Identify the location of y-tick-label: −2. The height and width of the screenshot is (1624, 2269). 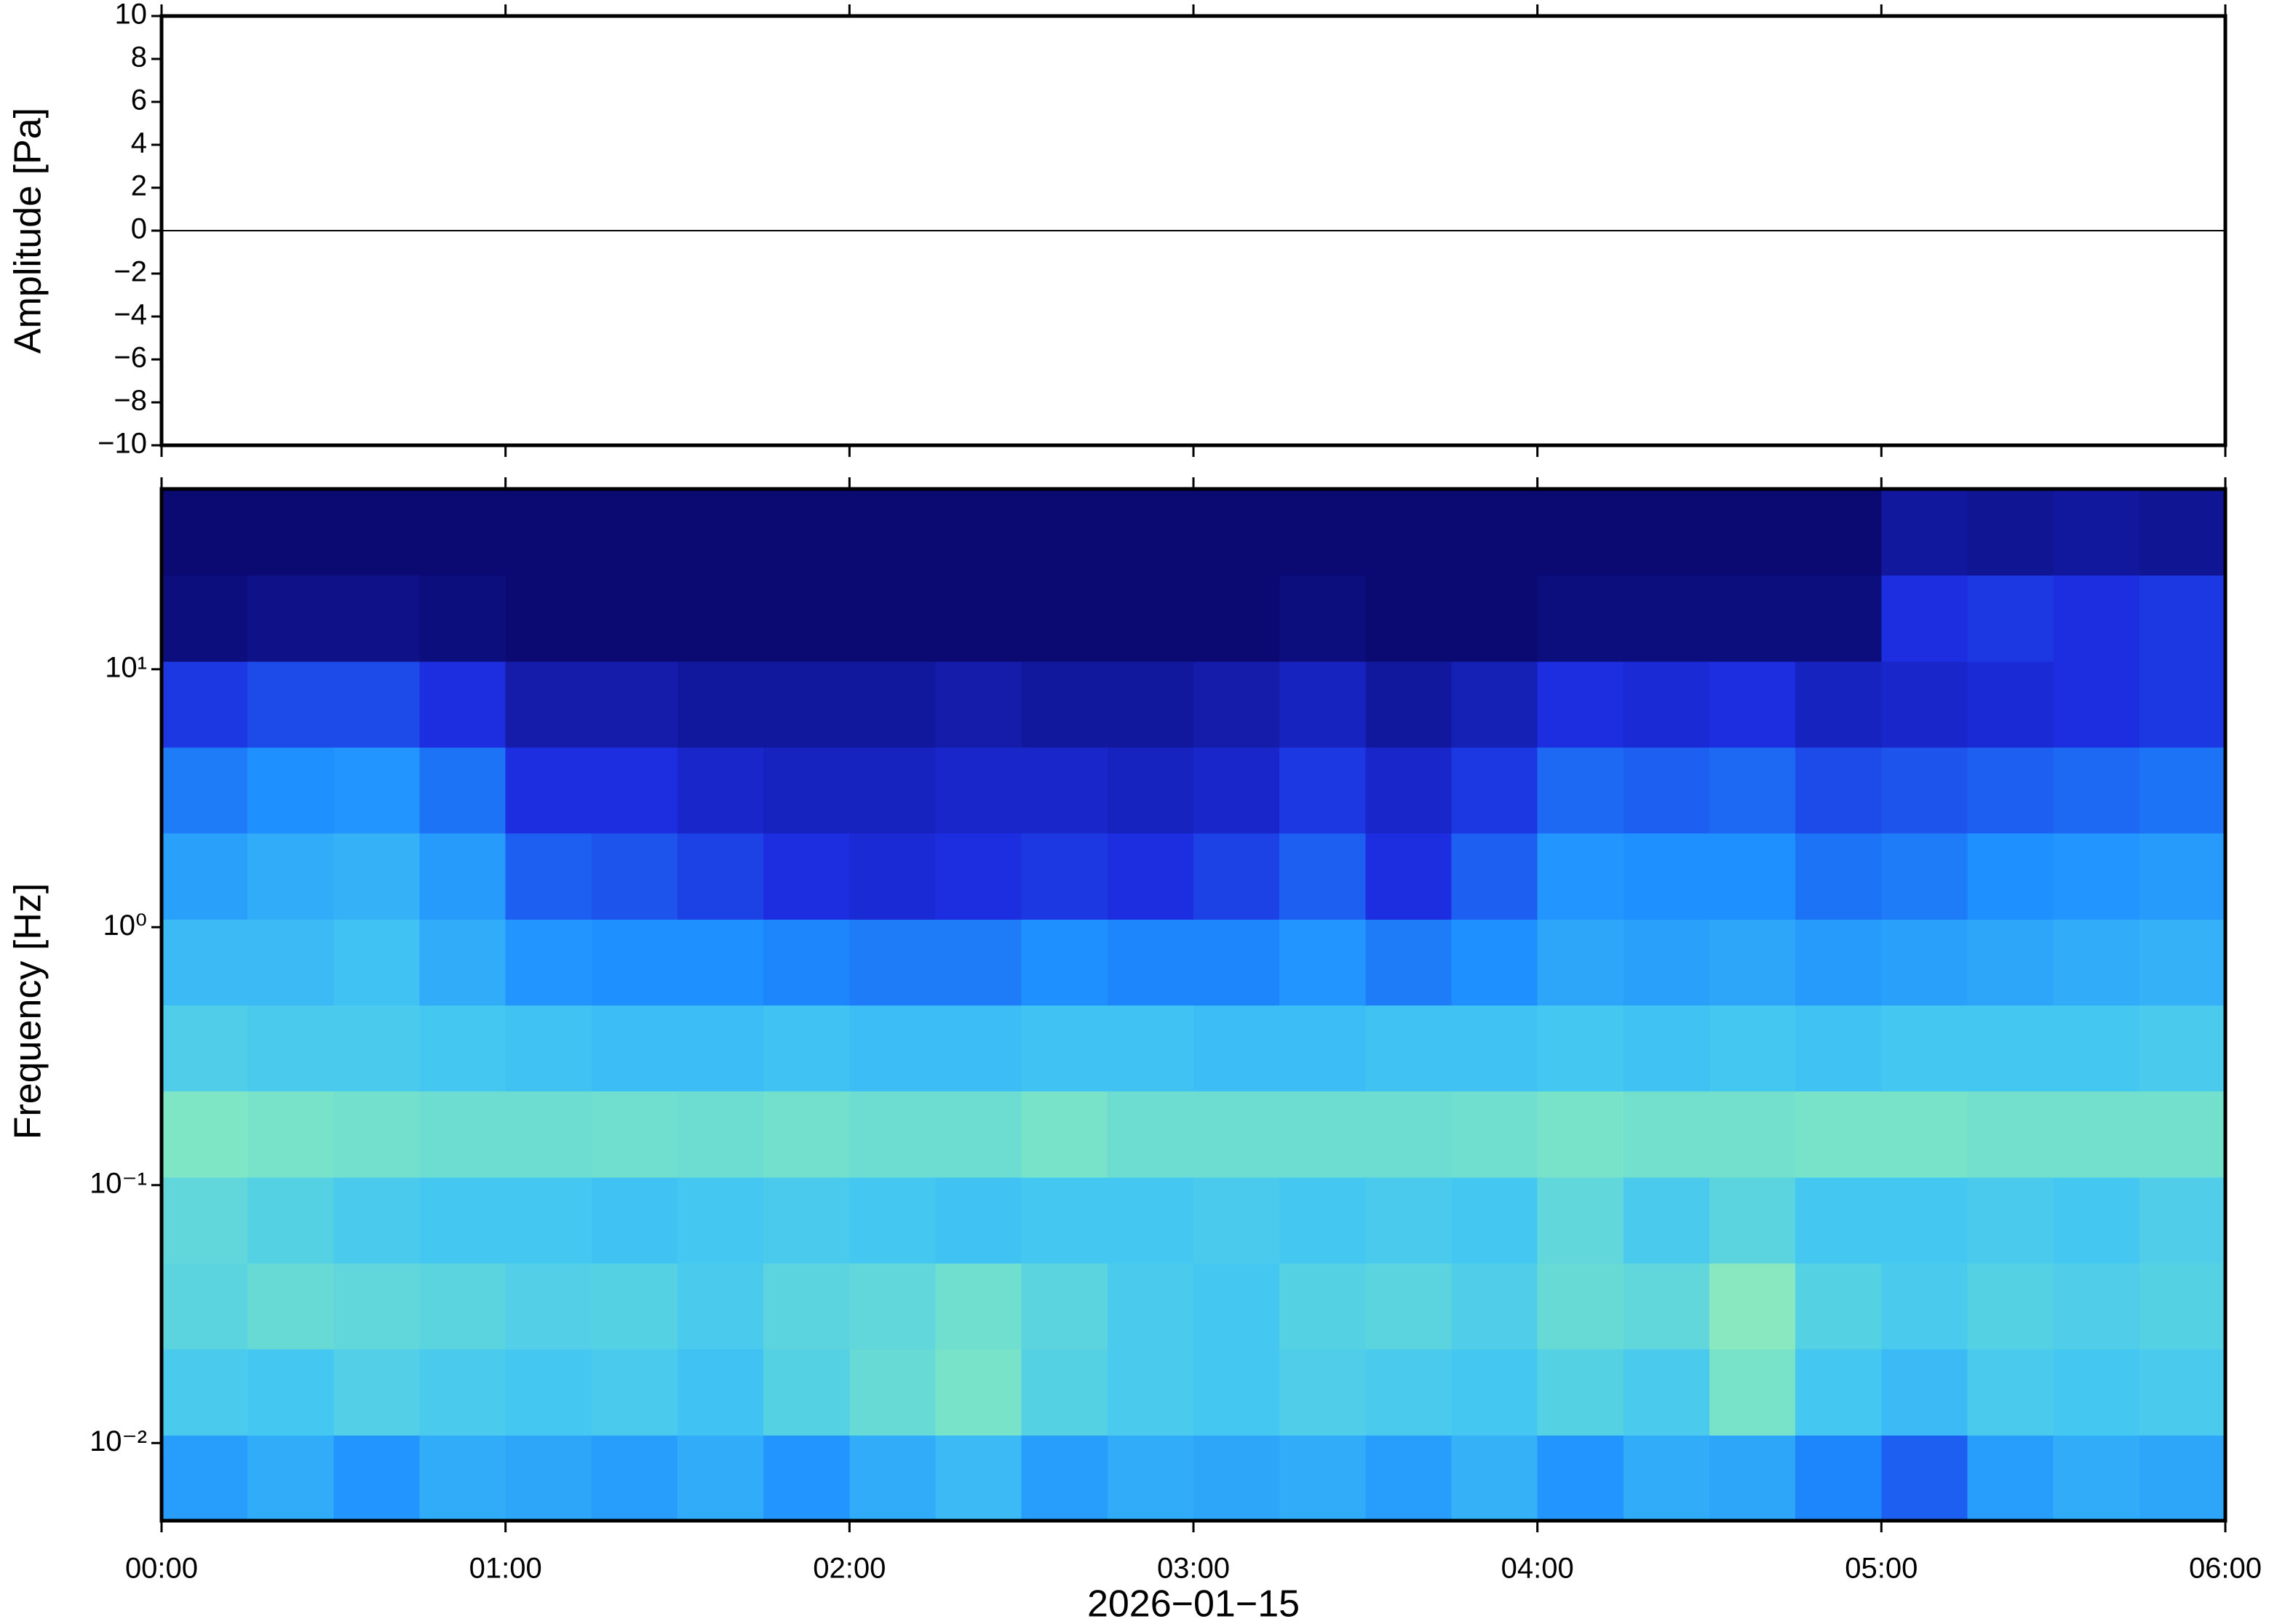
(130, 272).